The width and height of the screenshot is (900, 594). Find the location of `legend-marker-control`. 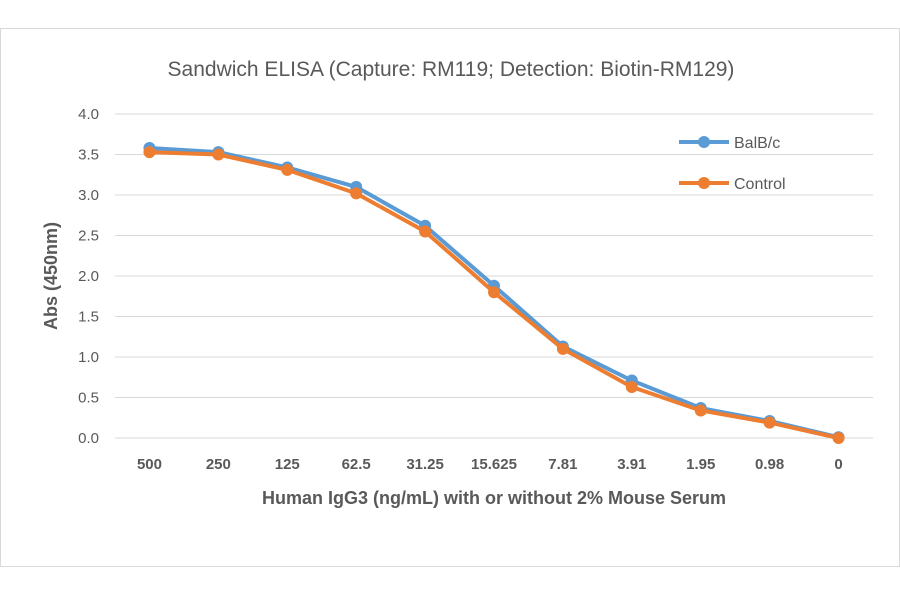

legend-marker-control is located at coordinates (704, 183).